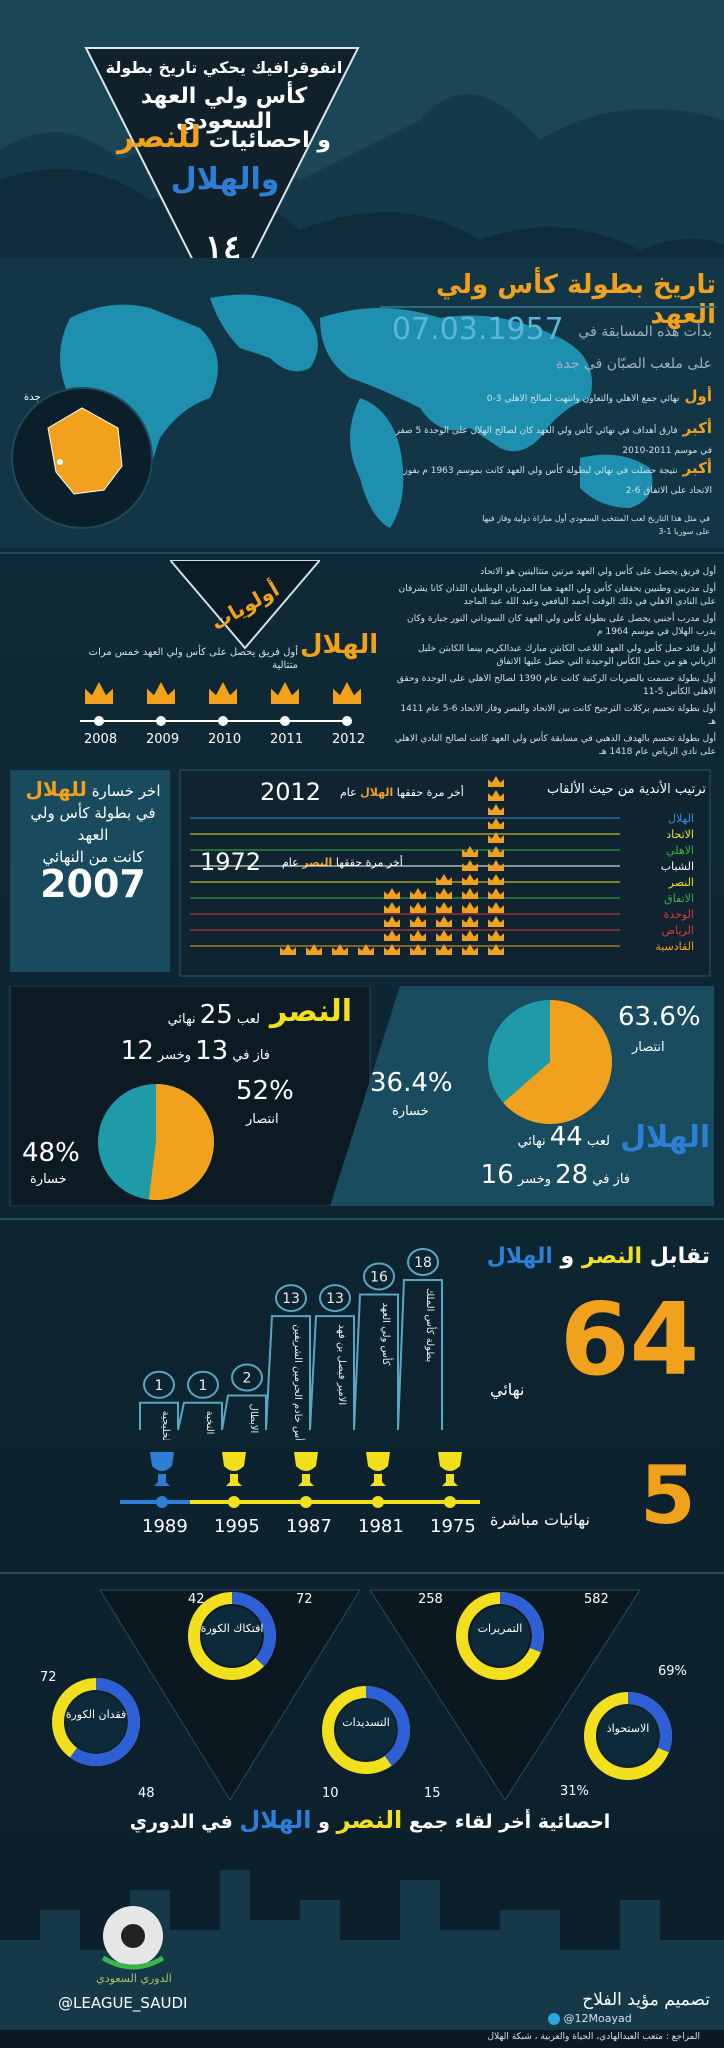 The width and height of the screenshot is (724, 2048). Describe the element at coordinates (56, 789) in the screenshot. I see `last-loss-team: للهلال` at that location.